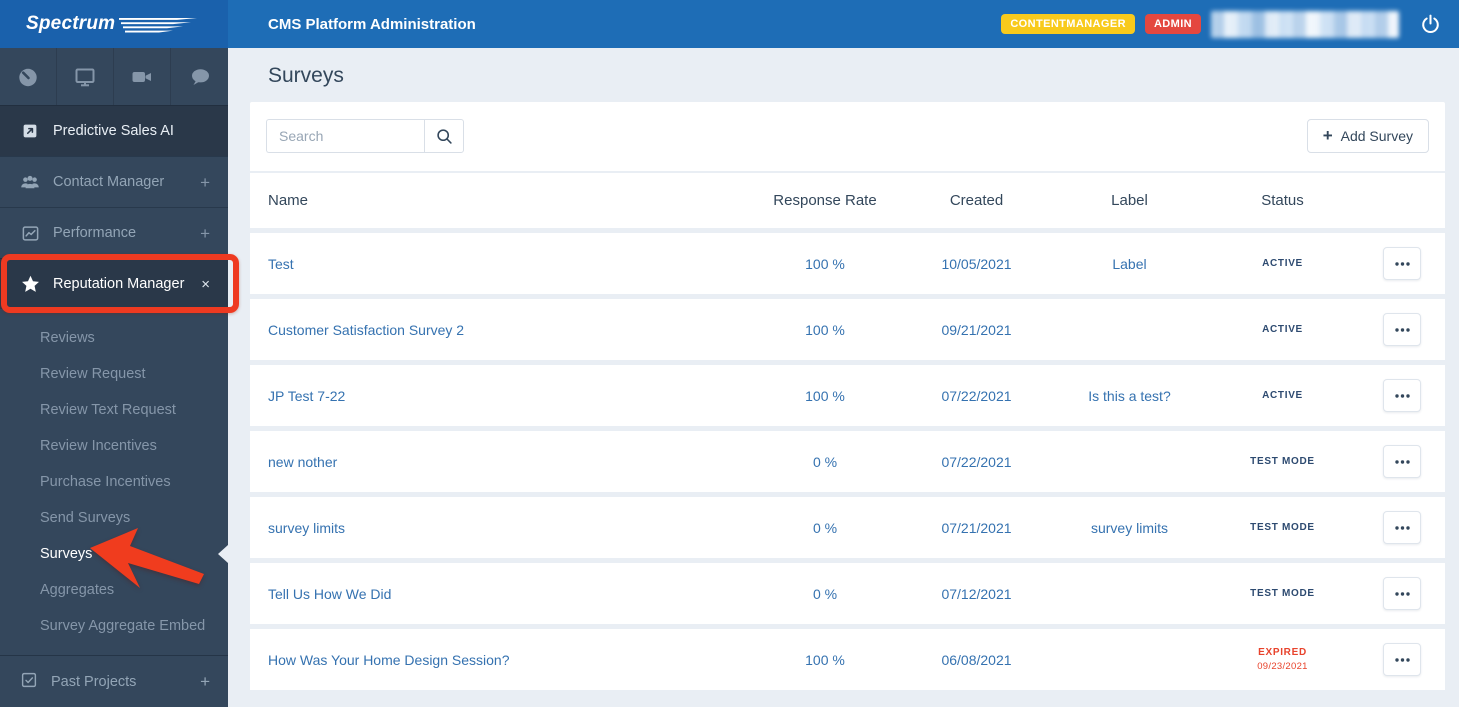  Describe the element at coordinates (847, 461) in the screenshot. I see `table-row: new nother 0 % 07/22/2021 TEST MODE` at that location.